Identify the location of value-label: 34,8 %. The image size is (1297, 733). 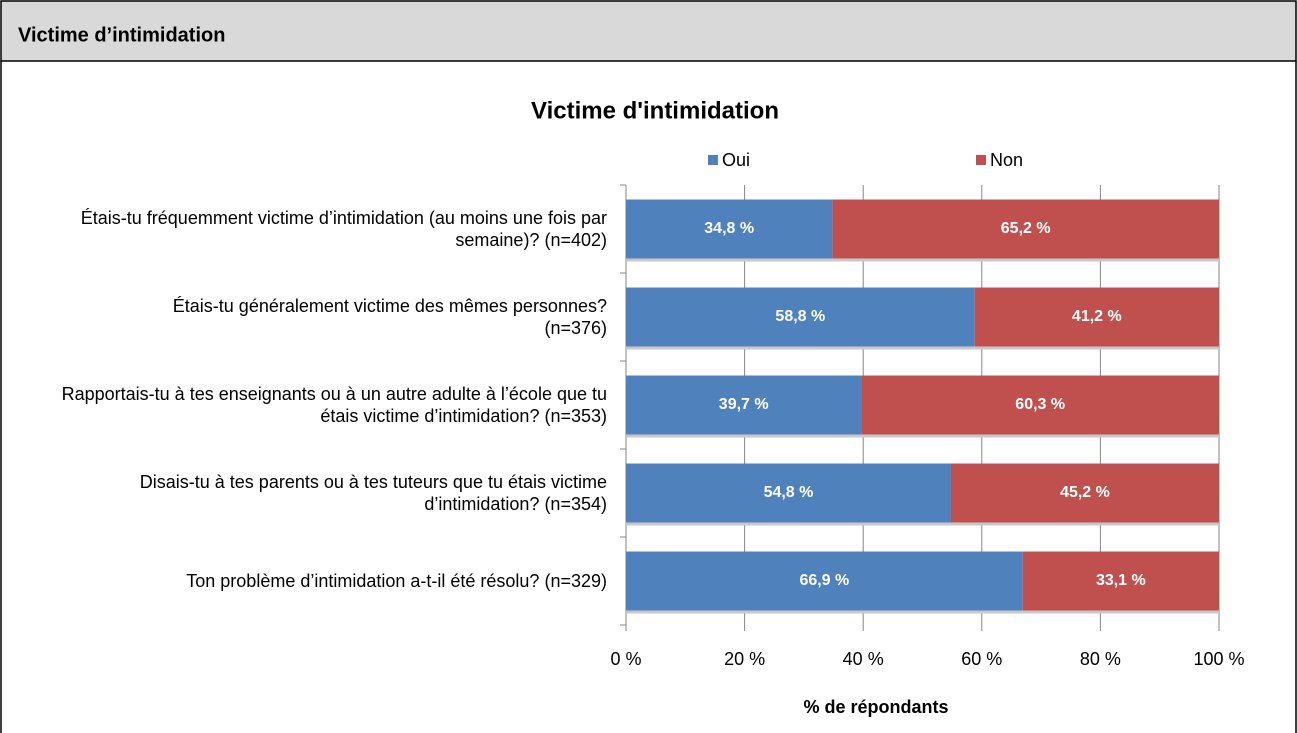
(729, 228).